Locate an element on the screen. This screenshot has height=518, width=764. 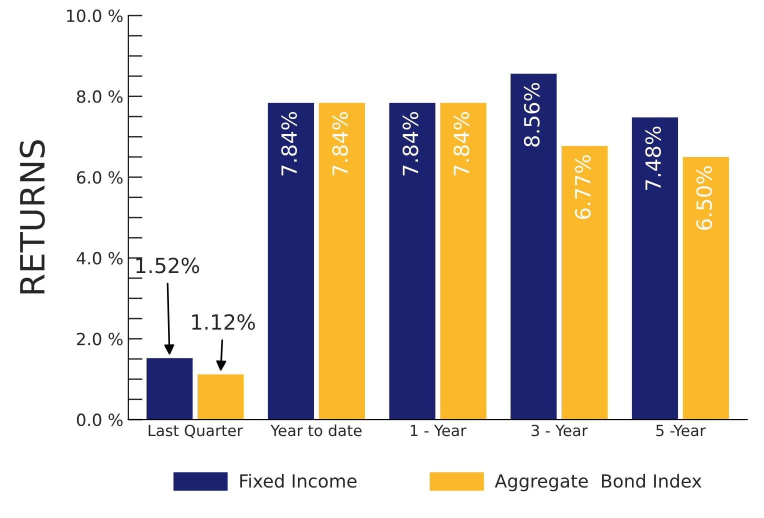
legend-label: Aggregate Bond Index is located at coordinates (598, 483).